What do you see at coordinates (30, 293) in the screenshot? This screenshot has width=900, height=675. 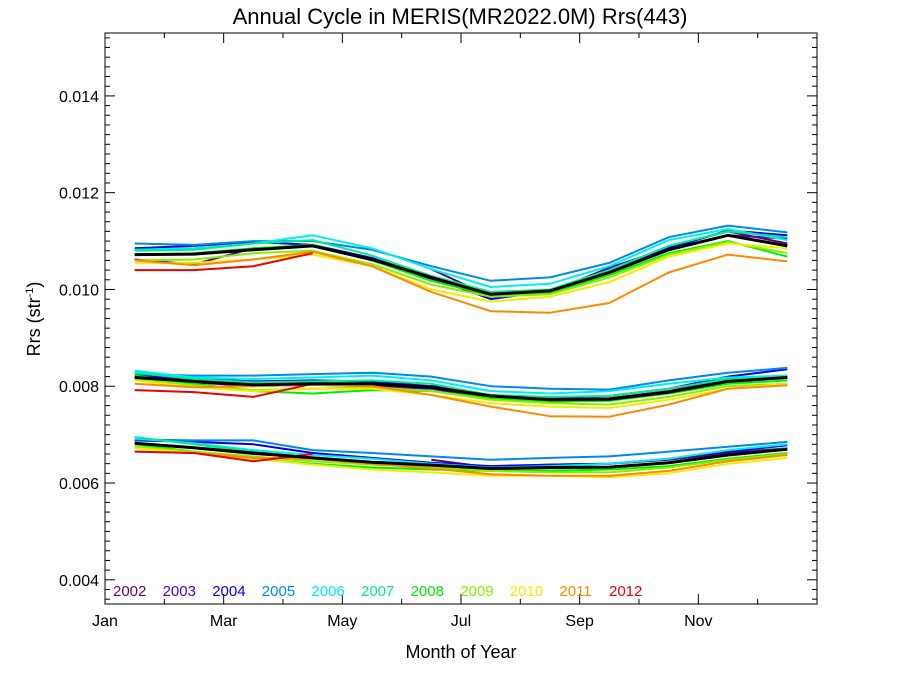 I see `y-axis-label-sup: -1` at bounding box center [30, 293].